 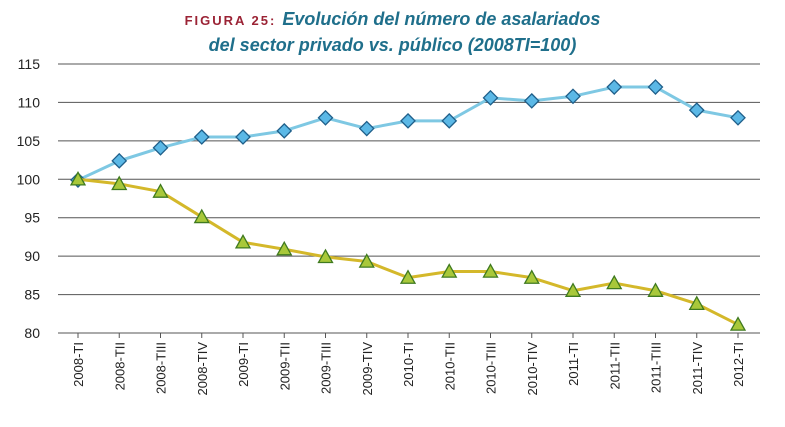 What do you see at coordinates (32, 256) in the screenshot?
I see `y-tick-label: 90` at bounding box center [32, 256].